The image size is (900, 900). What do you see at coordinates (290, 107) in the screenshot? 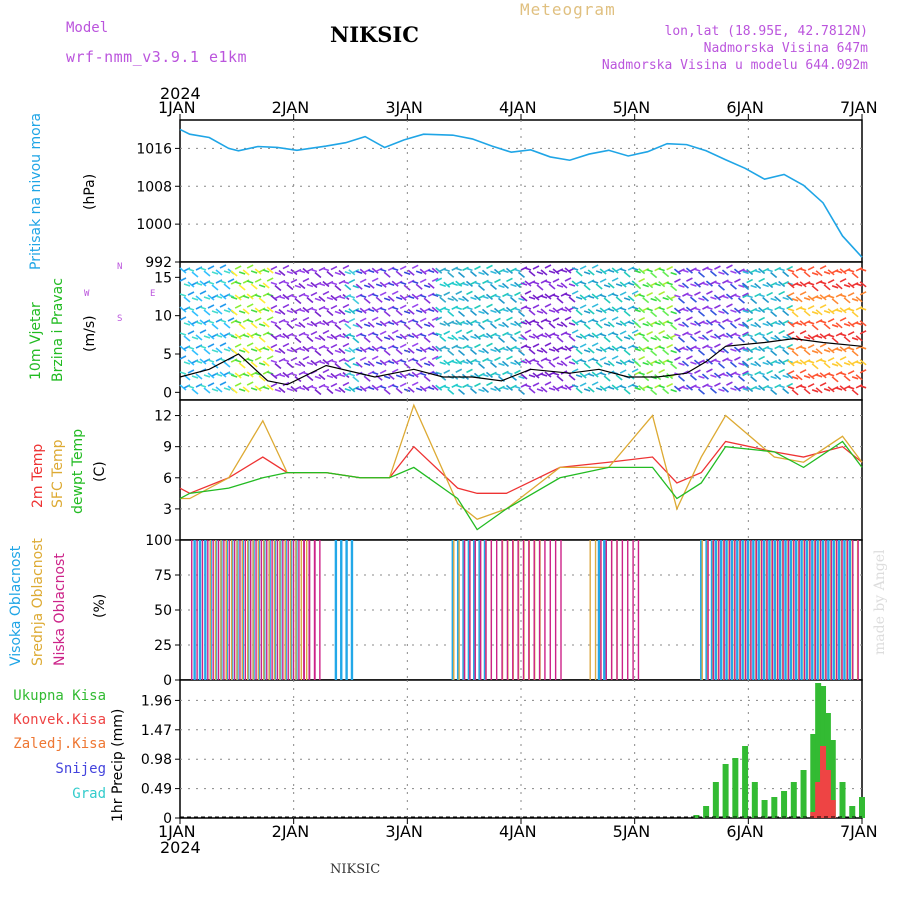
I see `x-label-top-2jan: 2JAN` at bounding box center [290, 107].